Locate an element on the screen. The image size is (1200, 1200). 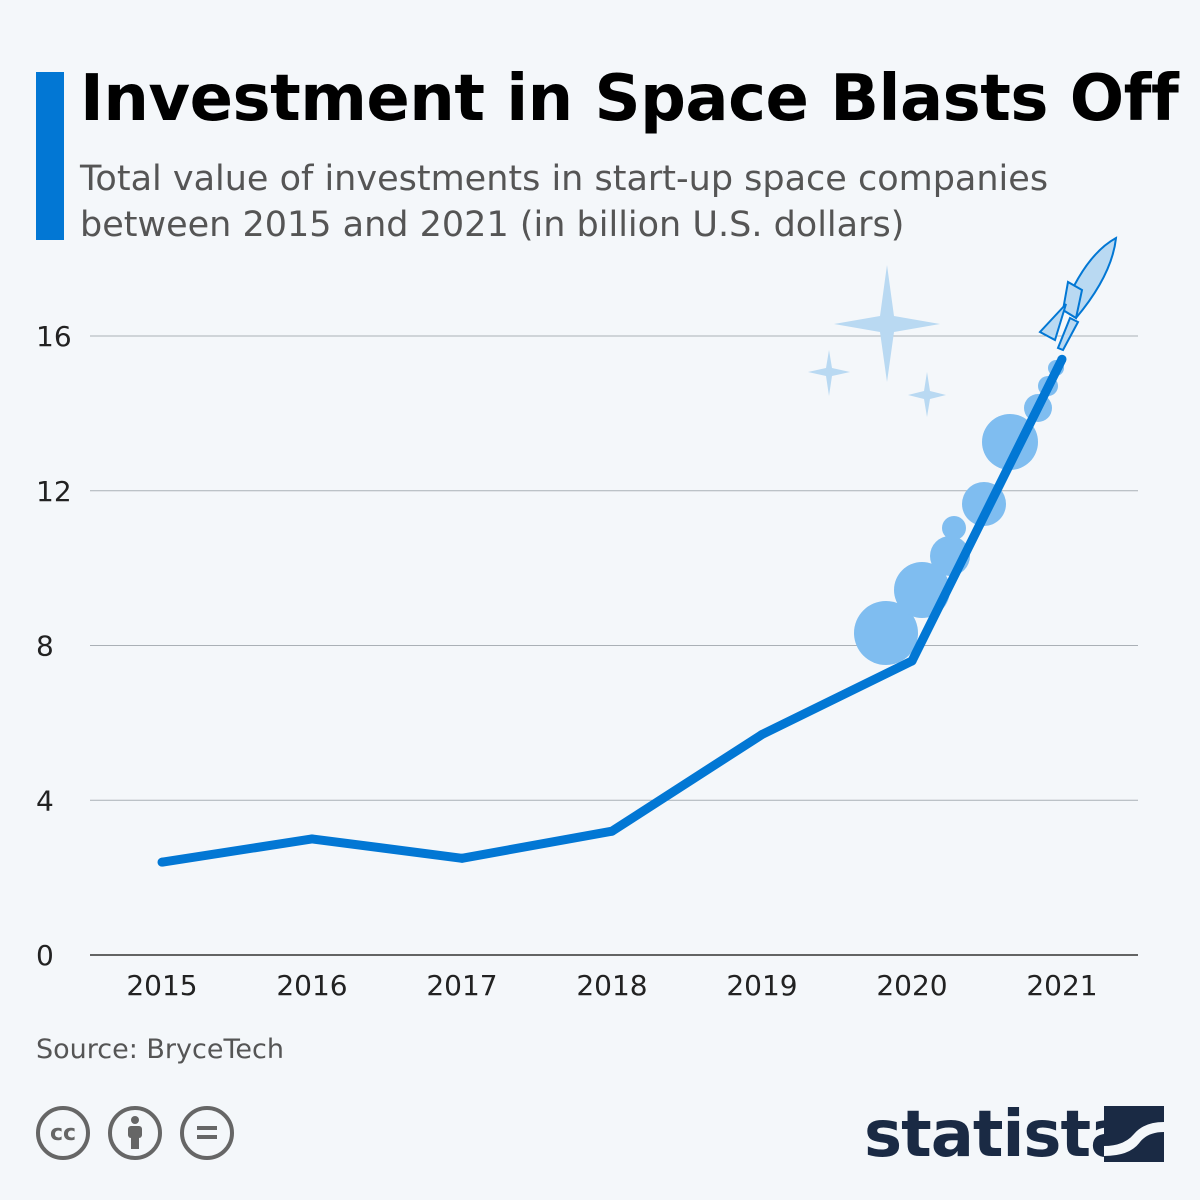
x-tick-label: 2015 is located at coordinates (161, 985).